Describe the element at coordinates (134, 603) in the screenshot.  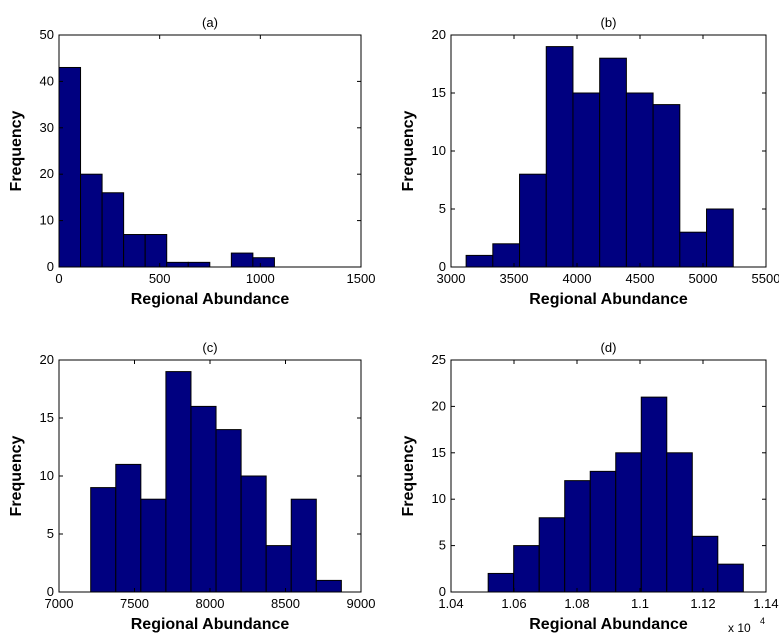
I see `x-tick-label: 7500` at that location.